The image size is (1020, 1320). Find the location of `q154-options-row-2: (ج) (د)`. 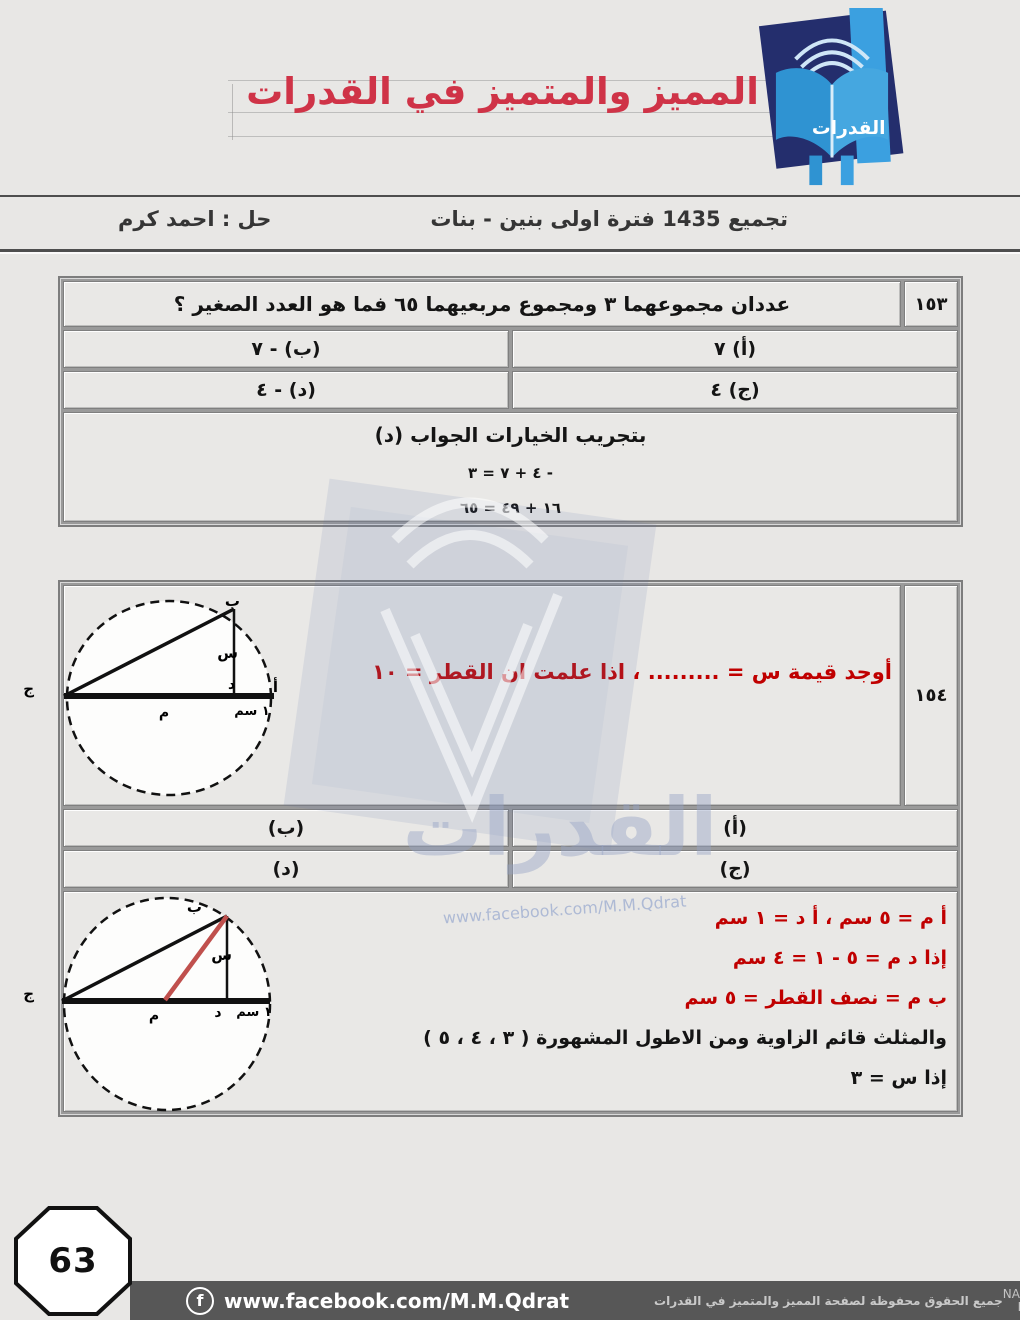

q154-options-row-2: (ج) (د) is located at coordinates (510, 869).